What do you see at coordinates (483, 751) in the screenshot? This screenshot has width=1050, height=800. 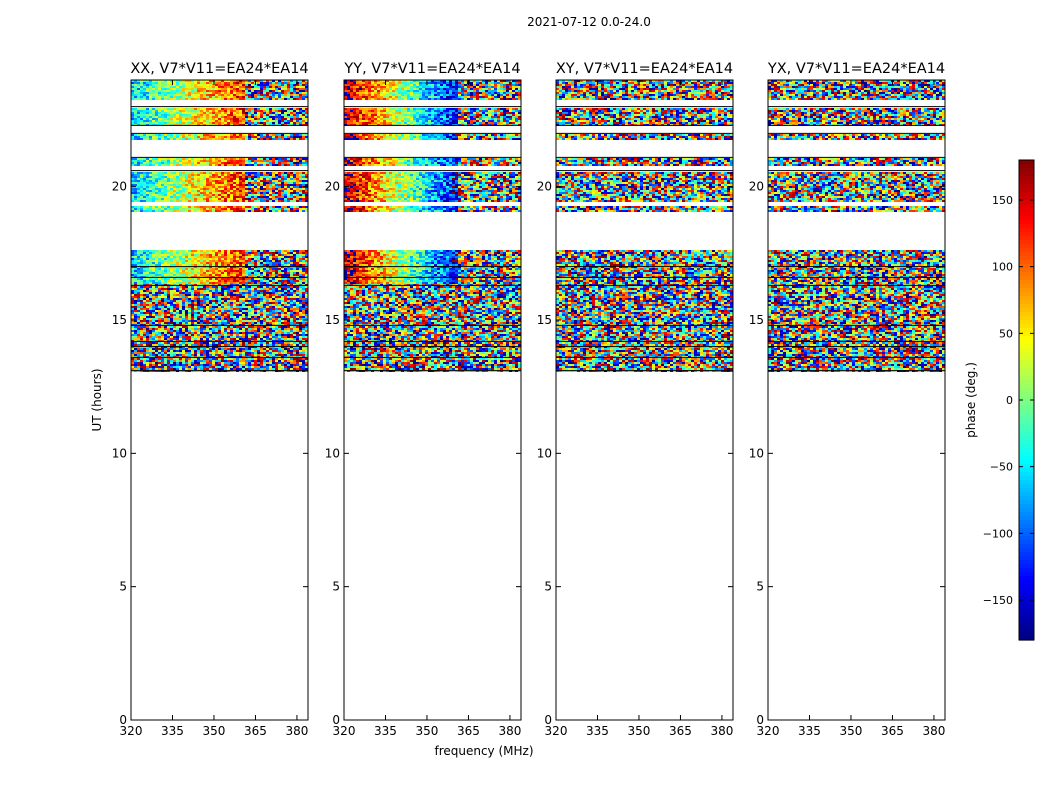 I see `x-axis-label: frequency (MHz)` at bounding box center [483, 751].